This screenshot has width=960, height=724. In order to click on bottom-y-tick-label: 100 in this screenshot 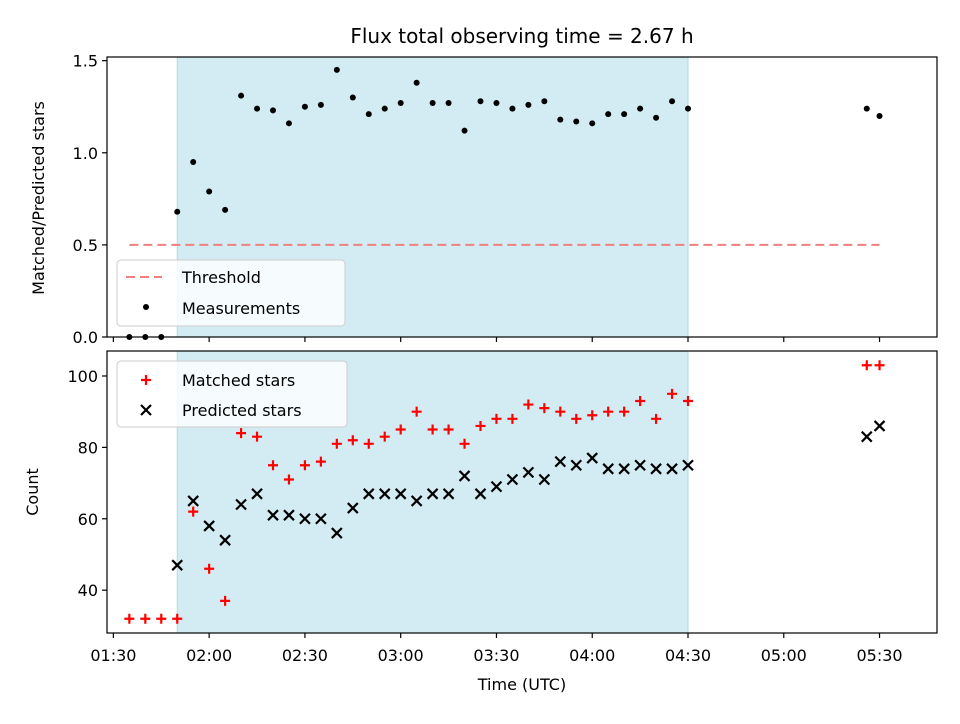, I will do `click(82, 376)`.